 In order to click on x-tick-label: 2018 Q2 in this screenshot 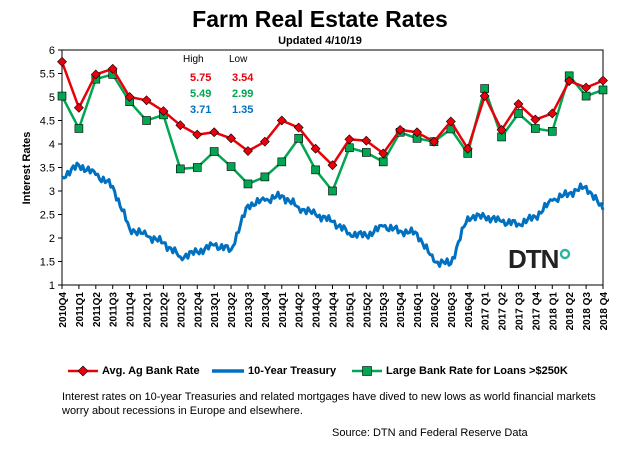, I will do `click(570, 311)`.